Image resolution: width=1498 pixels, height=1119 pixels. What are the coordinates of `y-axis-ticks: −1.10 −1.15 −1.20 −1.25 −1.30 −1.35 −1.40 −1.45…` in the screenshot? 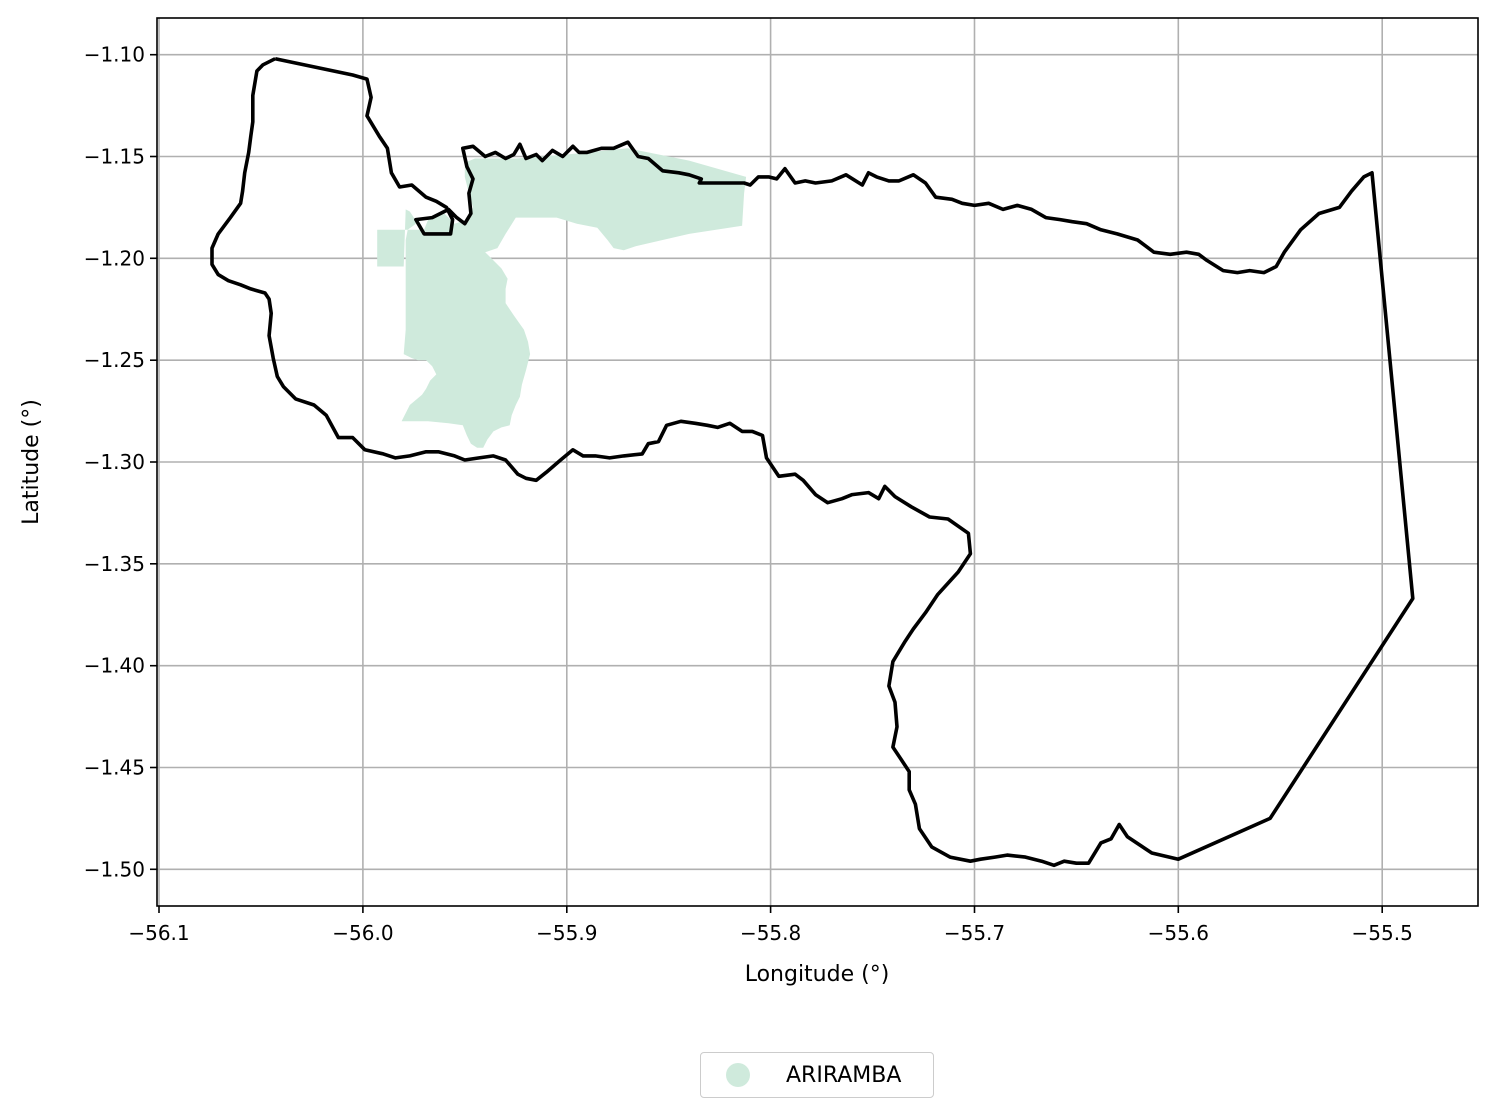 It's located at (120, 462).